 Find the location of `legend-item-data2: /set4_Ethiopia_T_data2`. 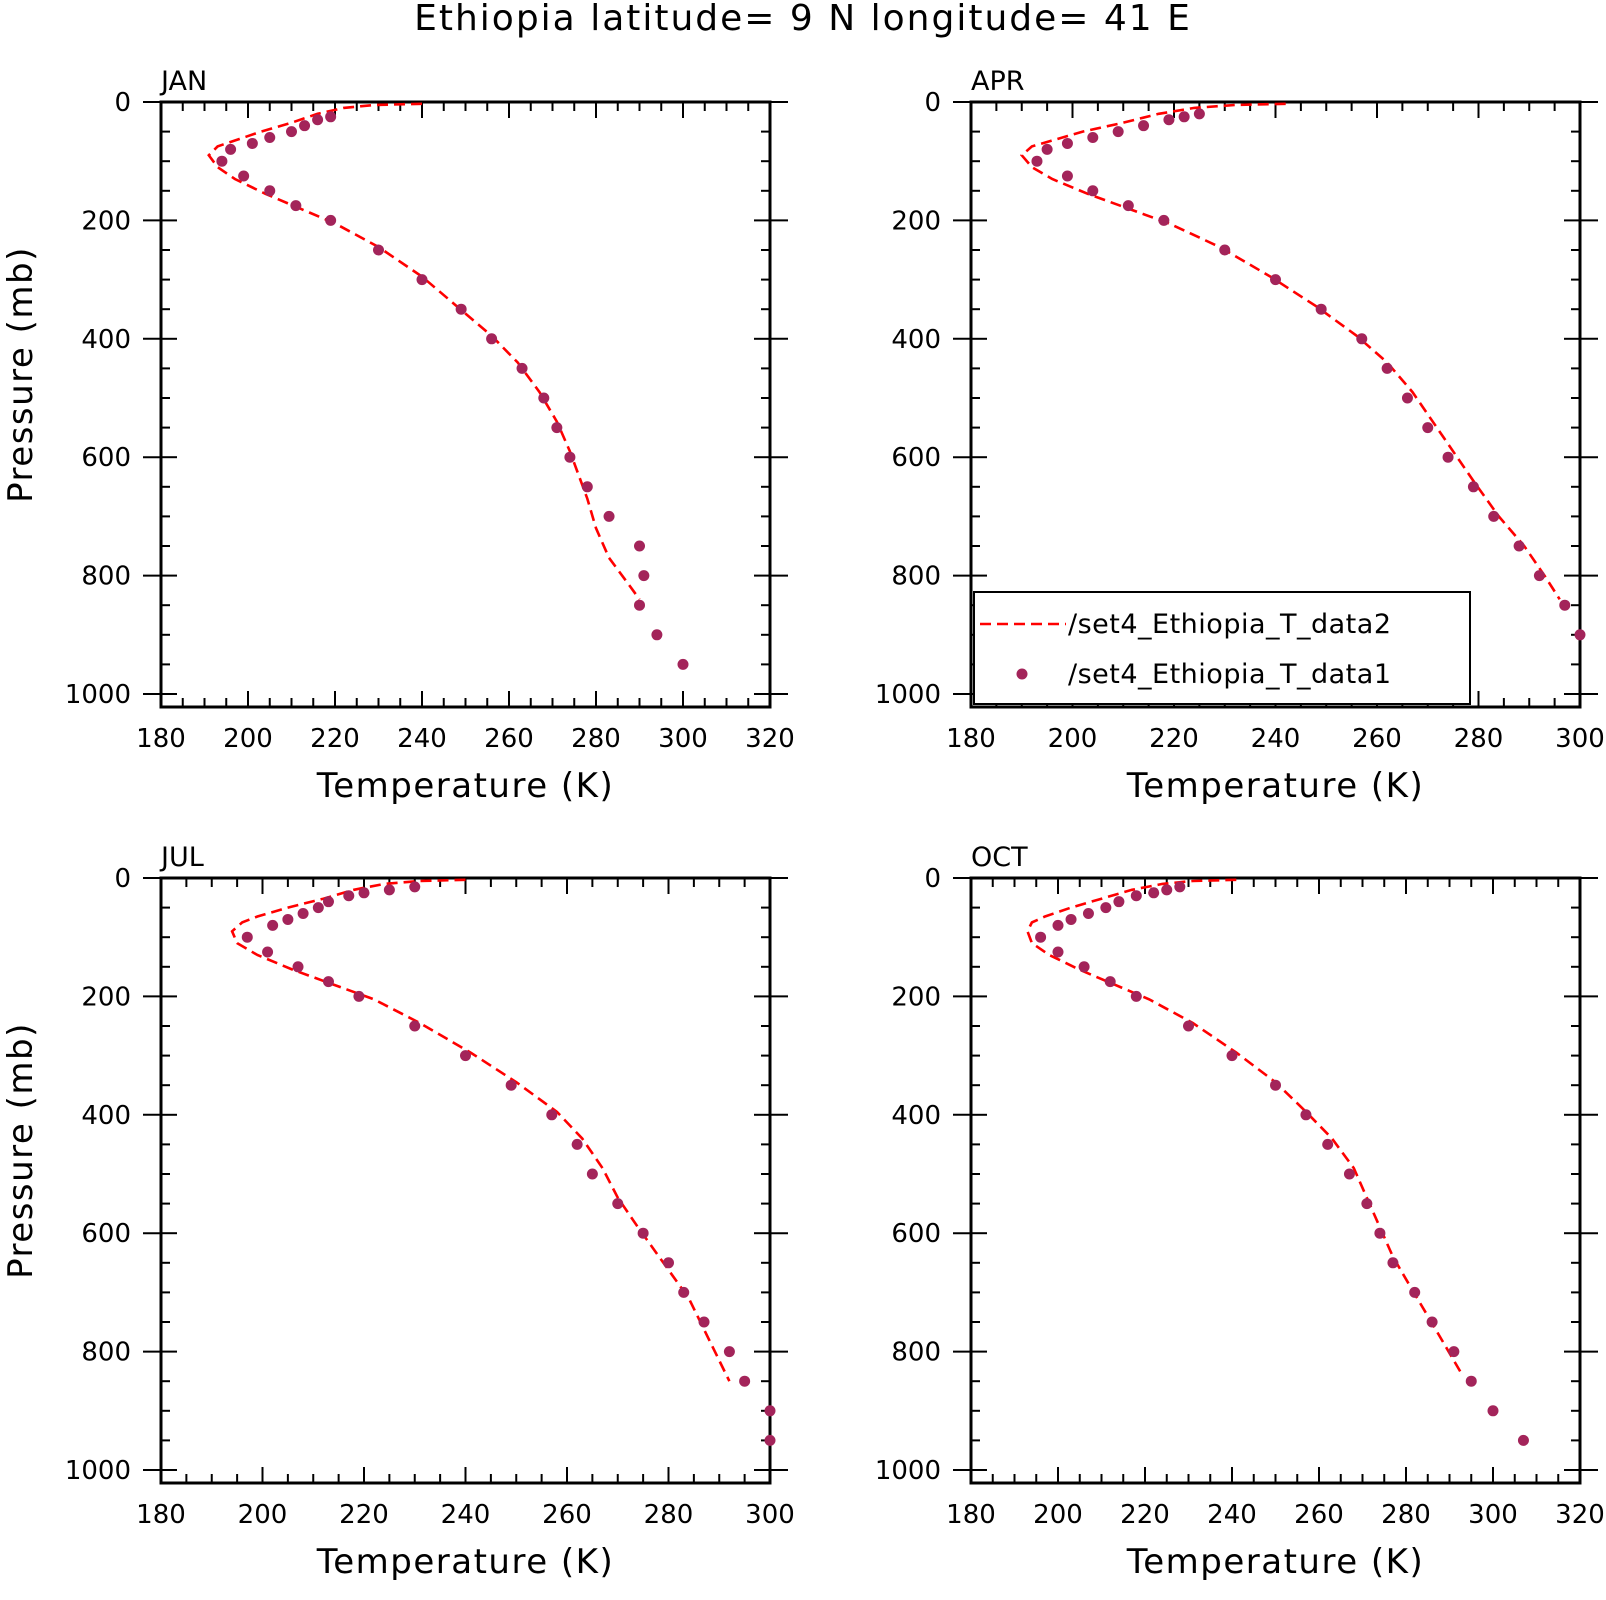

legend-item-data2: /set4_Ethiopia_T_data2 is located at coordinates (1230, 624).